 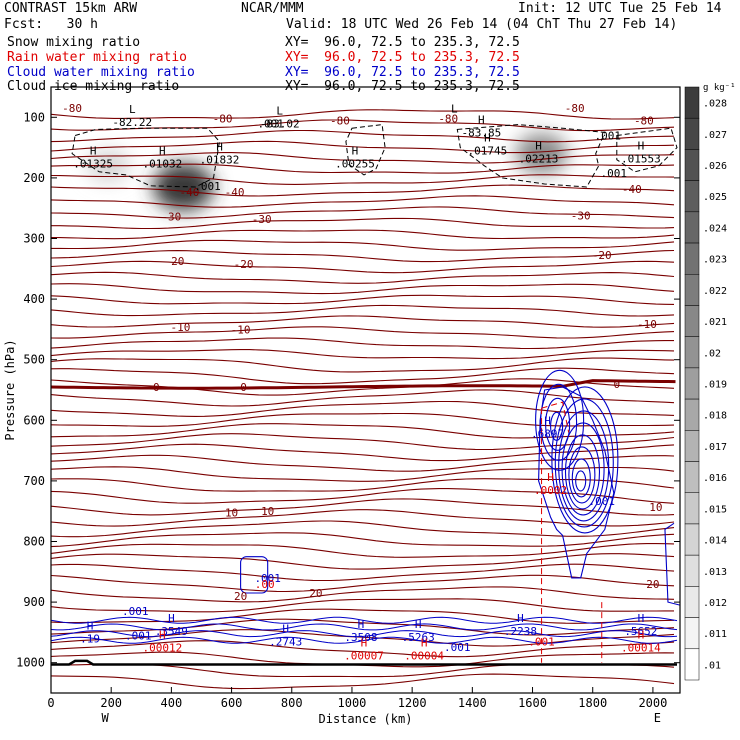 I want to click on y-tick-label: 700, so click(x=34, y=481).